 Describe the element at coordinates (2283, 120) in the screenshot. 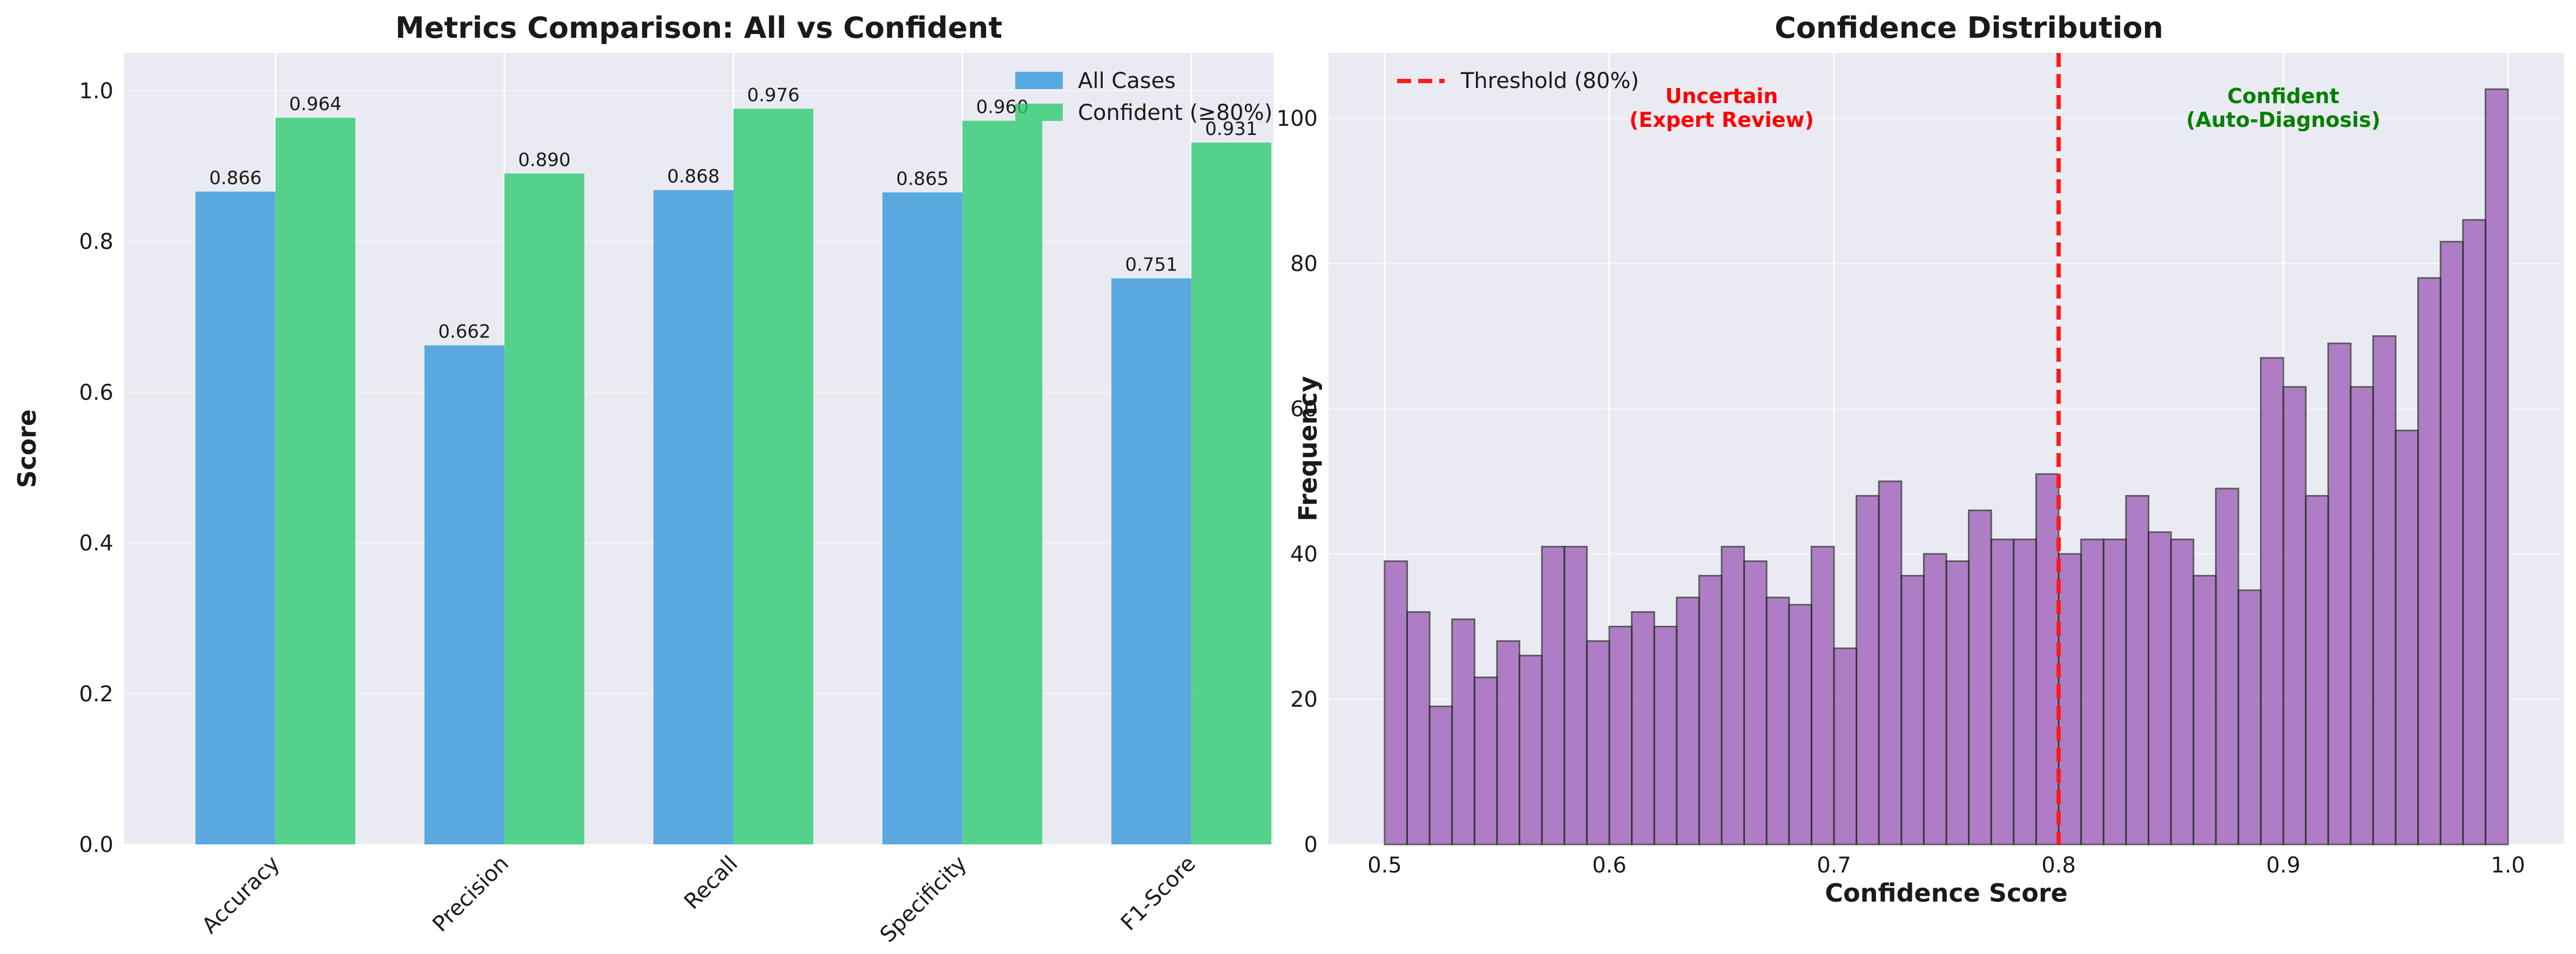

I see `confident-annotation-line2: (Auto-Diagnosis)` at that location.